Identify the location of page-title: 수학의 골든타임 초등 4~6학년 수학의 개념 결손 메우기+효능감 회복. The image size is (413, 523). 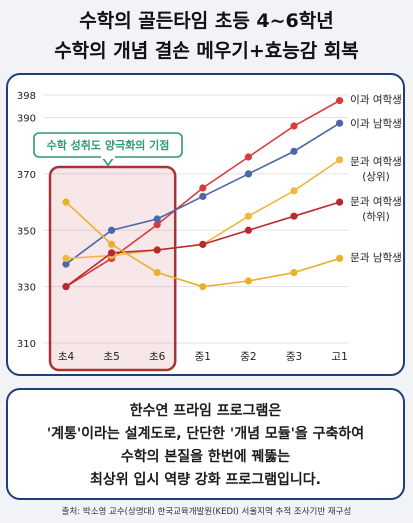
(206, 36).